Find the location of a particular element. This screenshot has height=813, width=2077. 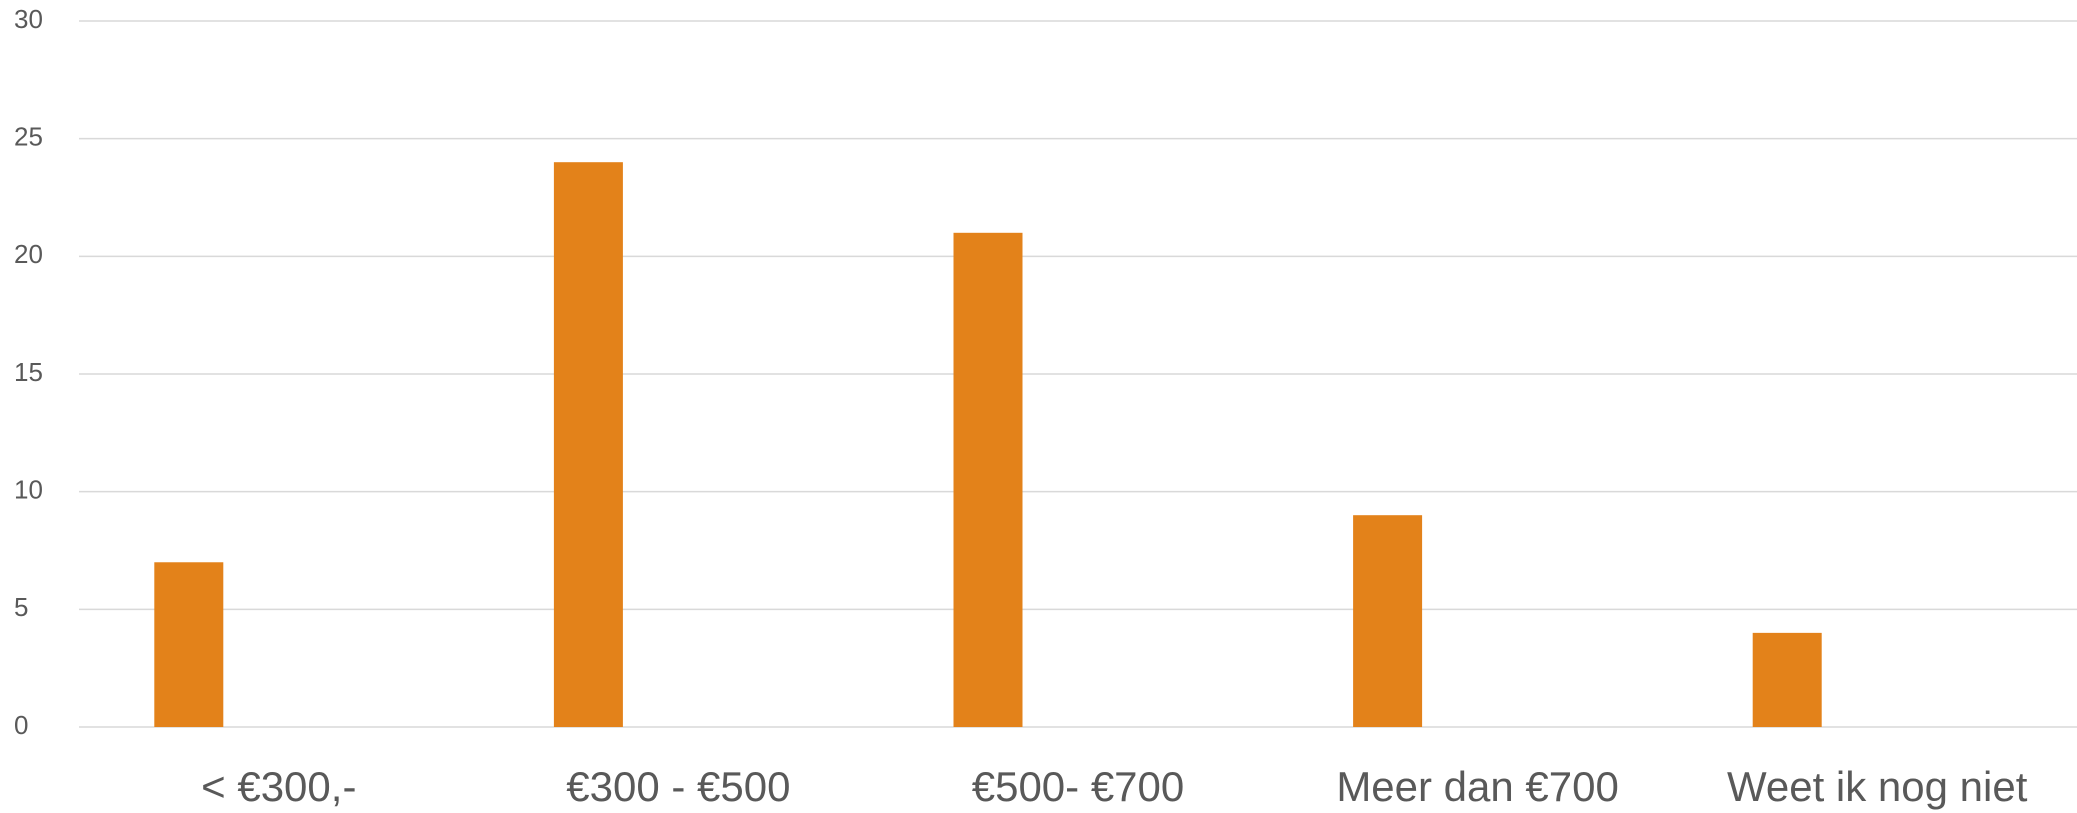

y-tick-label: 10 is located at coordinates (28, 490).